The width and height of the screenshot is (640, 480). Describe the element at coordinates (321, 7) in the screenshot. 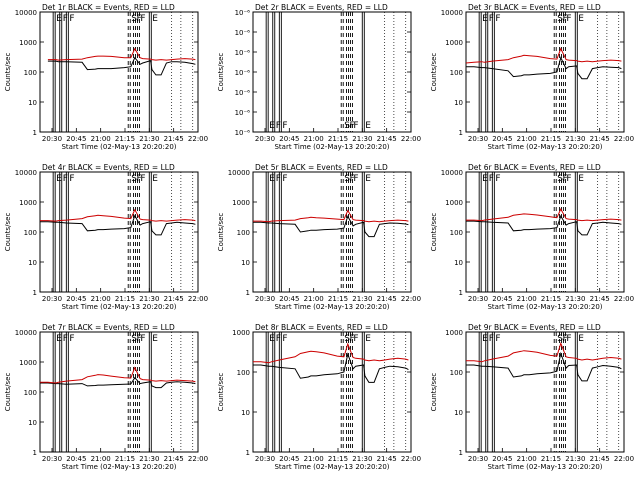

I see `panel-title: Det 2r BLACK = Events, RED = LLD` at that location.